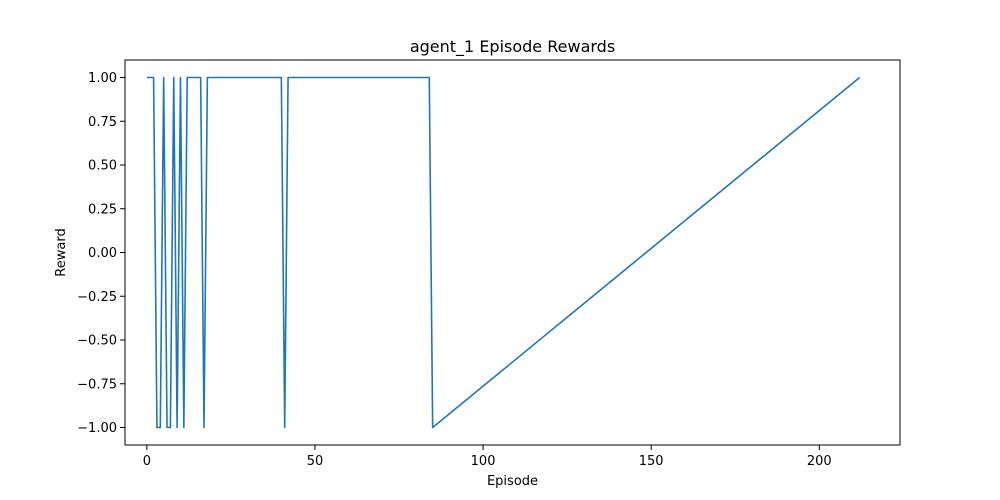 Image resolution: width=1000 pixels, height=500 pixels. What do you see at coordinates (97, 297) in the screenshot?
I see `y-tick-label: −0.25` at bounding box center [97, 297].